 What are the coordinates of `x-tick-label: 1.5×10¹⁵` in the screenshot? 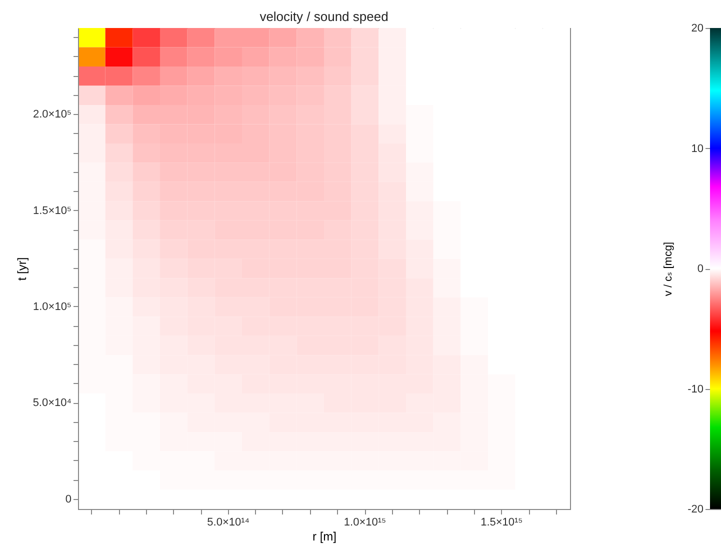 It's located at (501, 522).